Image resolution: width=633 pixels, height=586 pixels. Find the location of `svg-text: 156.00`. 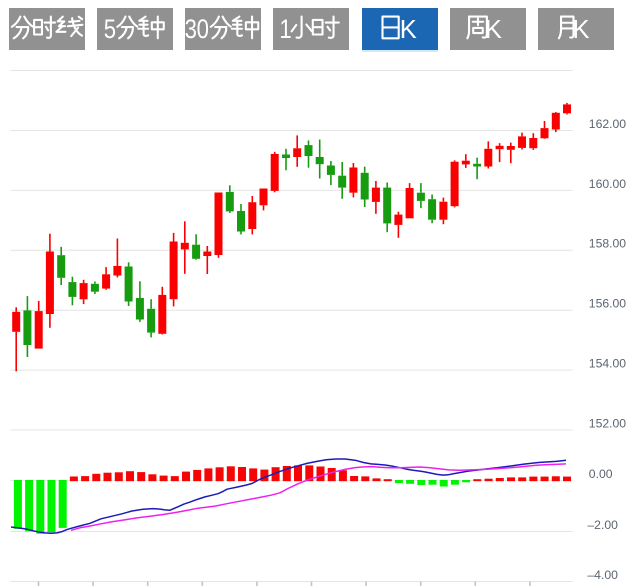

svg-text: 156.00 is located at coordinates (607, 304).